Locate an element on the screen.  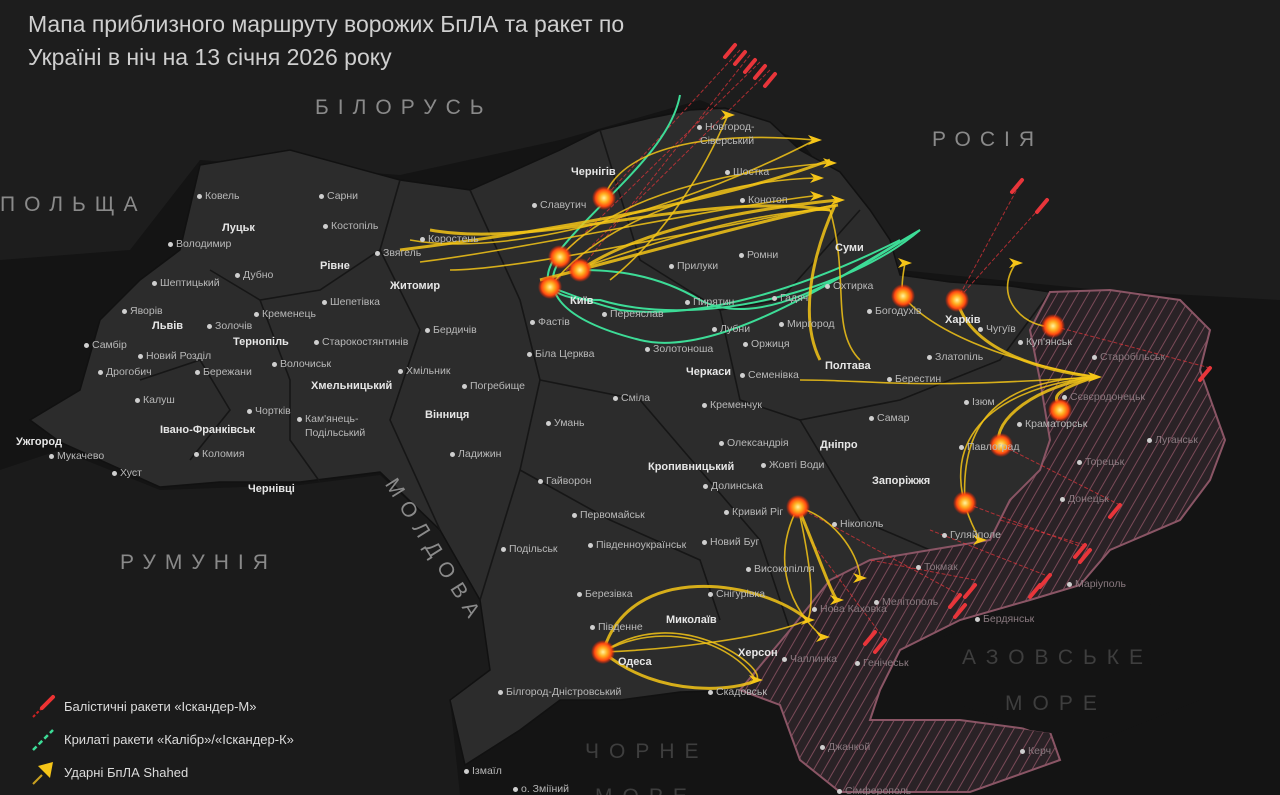
city-label: Самбір is located at coordinates (109, 345).